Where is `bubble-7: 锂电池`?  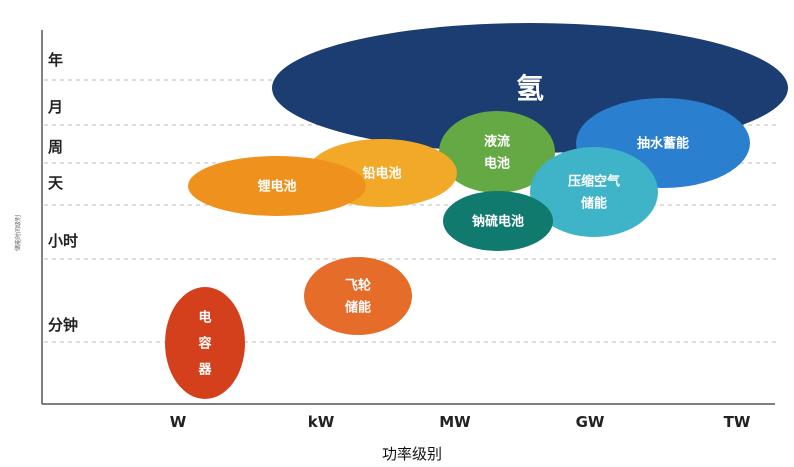 bubble-7: 锂电池 is located at coordinates (277, 186).